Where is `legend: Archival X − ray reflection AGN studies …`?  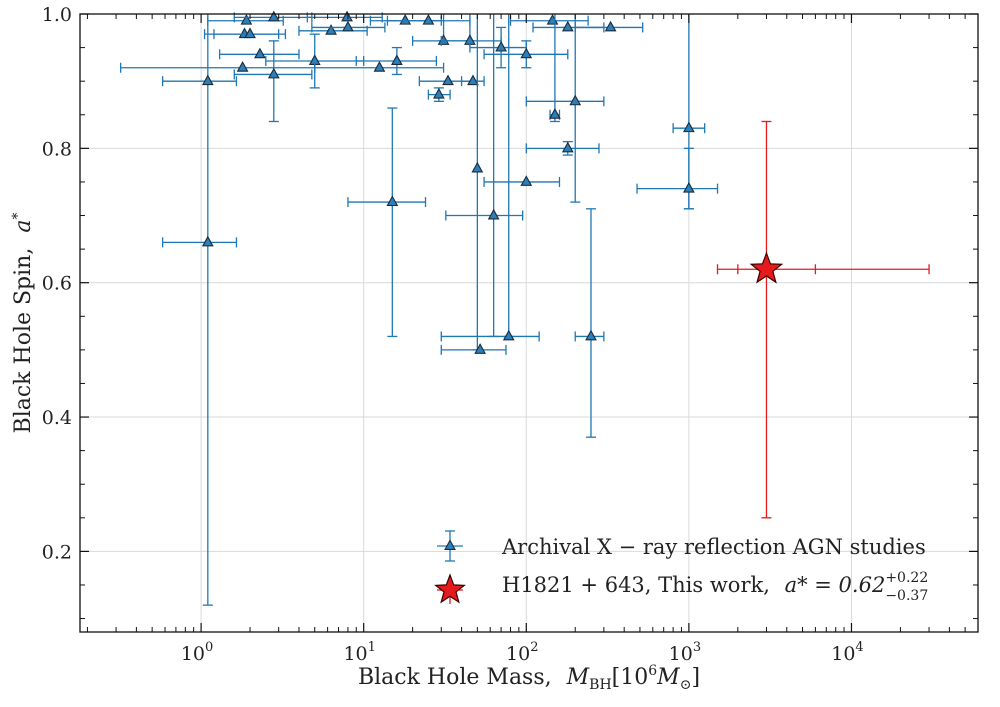 legend: Archival X − ray reflection AGN studies … is located at coordinates (681, 567).